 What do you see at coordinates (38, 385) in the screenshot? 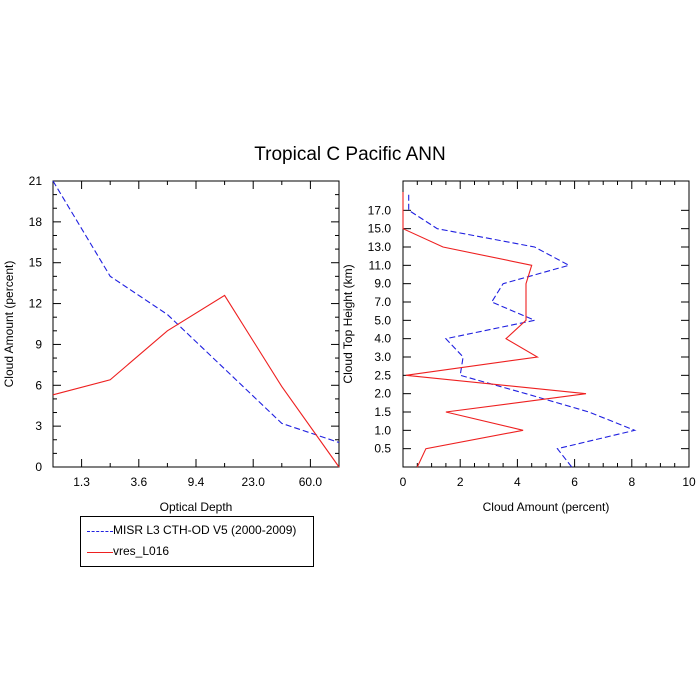
I see `left-y-tick-label: 6` at bounding box center [38, 385].